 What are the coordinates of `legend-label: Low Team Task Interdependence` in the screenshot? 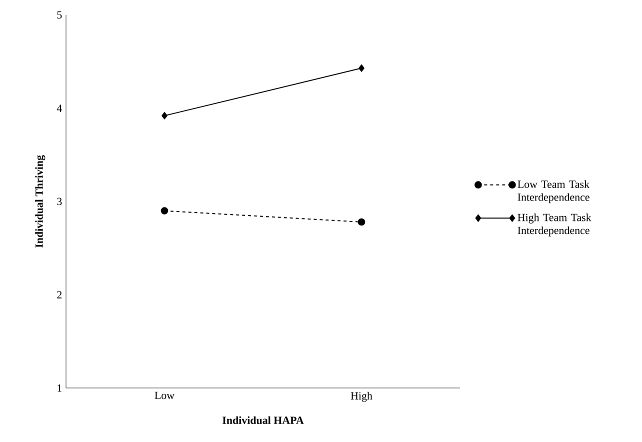 It's located at (554, 192).